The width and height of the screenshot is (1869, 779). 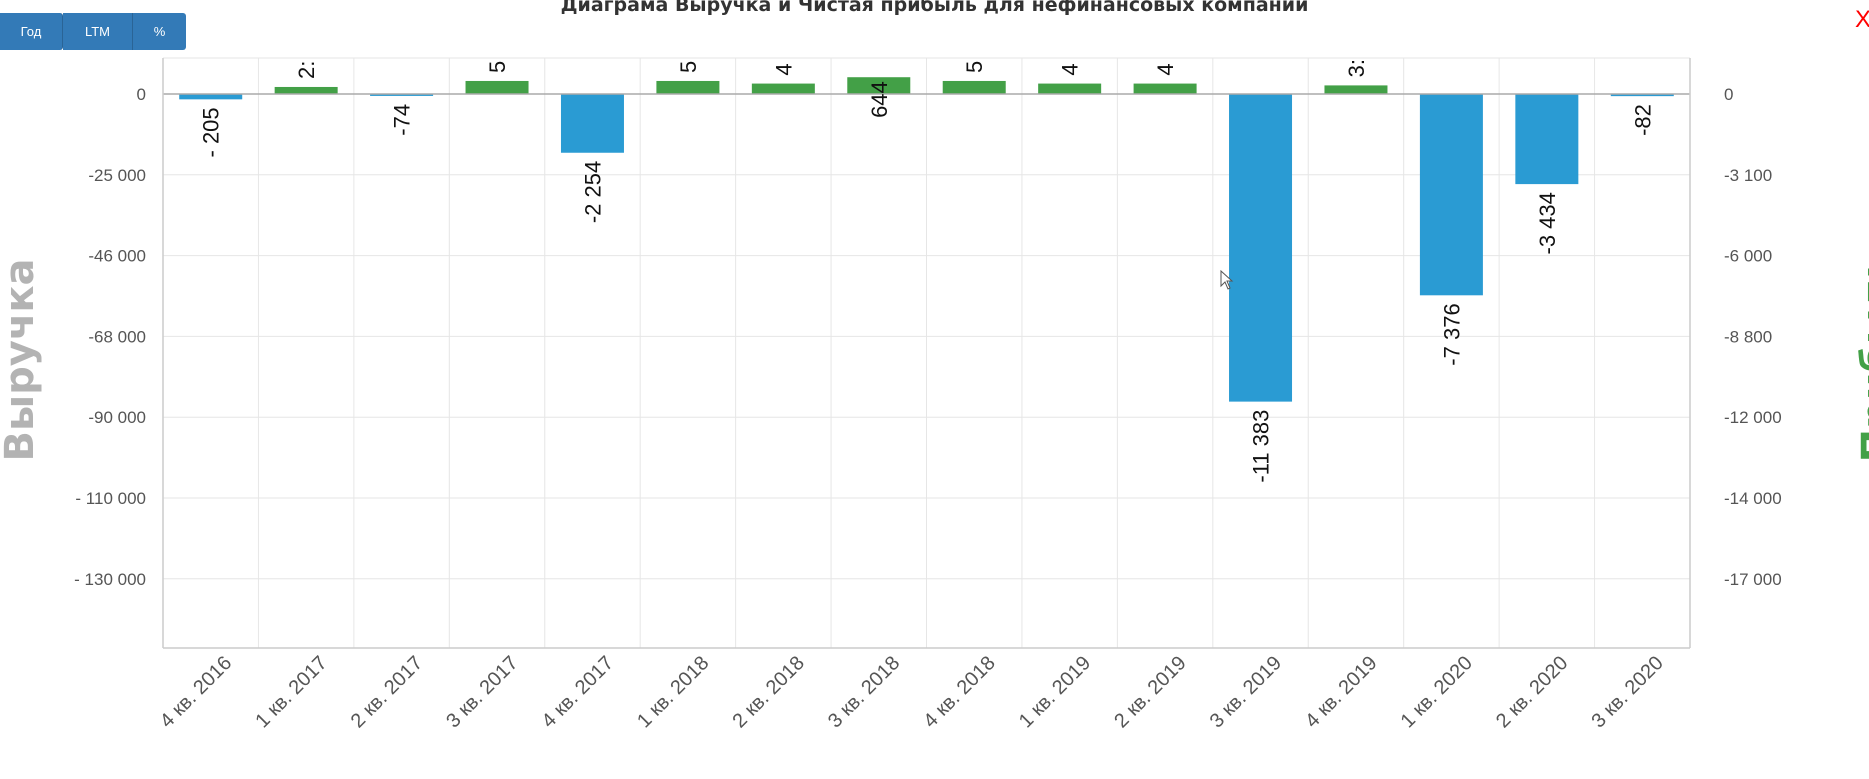 What do you see at coordinates (31, 31) in the screenshot?
I see `year-button: Год` at bounding box center [31, 31].